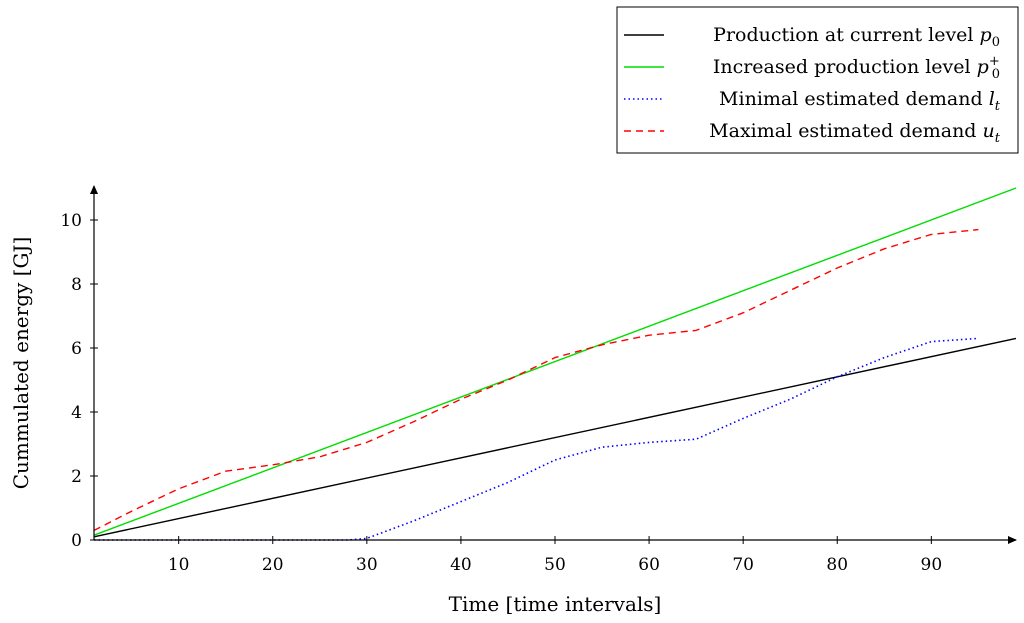 The height and width of the screenshot is (623, 1024). I want to click on y-tick-label: 6, so click(76, 349).